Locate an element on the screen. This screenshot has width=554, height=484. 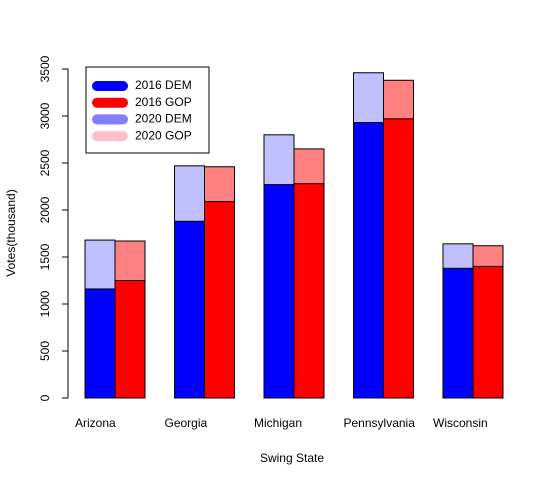
x-tick-label: Michigan is located at coordinates (278, 423).